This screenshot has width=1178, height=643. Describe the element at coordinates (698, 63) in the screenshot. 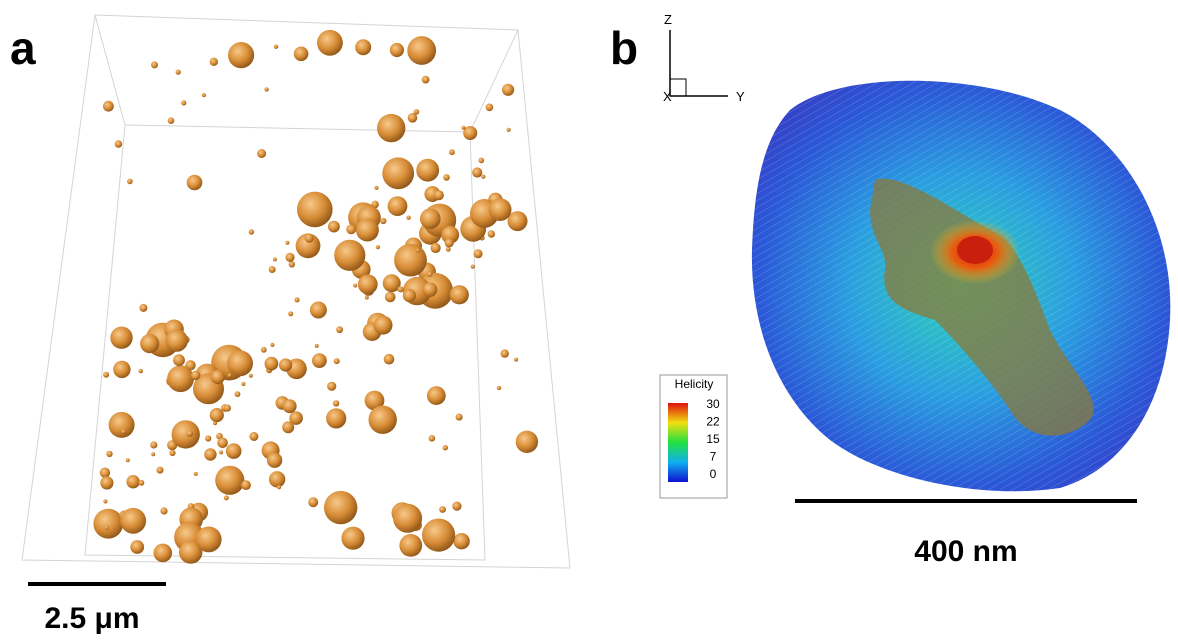

I see `axis-triad` at that location.